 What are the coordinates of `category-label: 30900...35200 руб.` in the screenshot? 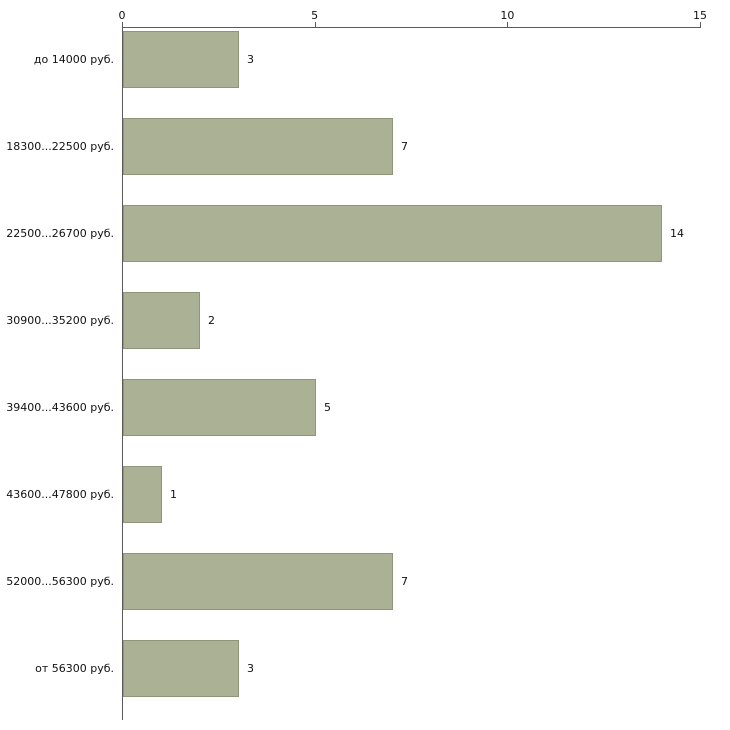 It's located at (60, 320).